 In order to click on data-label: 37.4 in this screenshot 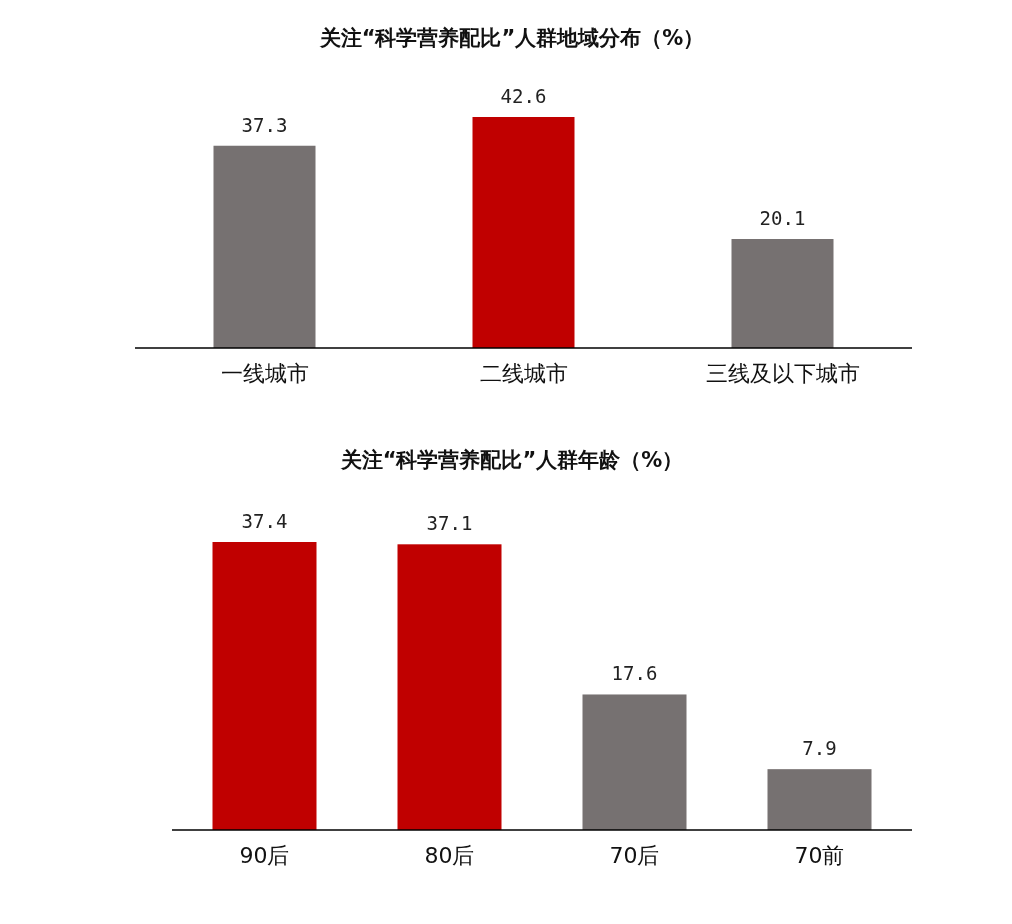, I will do `click(264, 521)`.